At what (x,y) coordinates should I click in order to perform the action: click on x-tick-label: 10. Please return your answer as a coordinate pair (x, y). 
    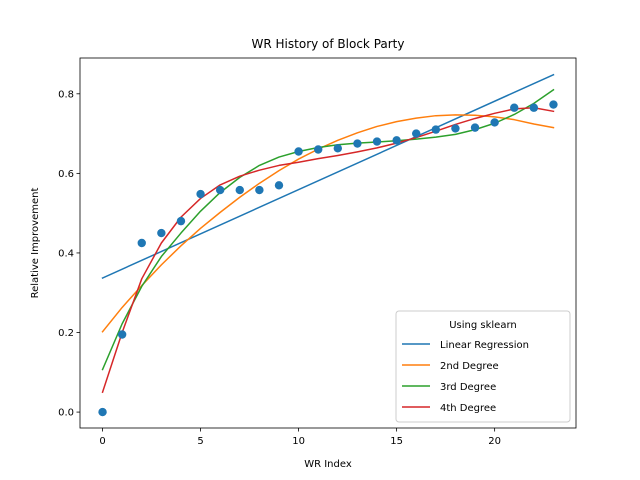
    Looking at the image, I should click on (298, 441).